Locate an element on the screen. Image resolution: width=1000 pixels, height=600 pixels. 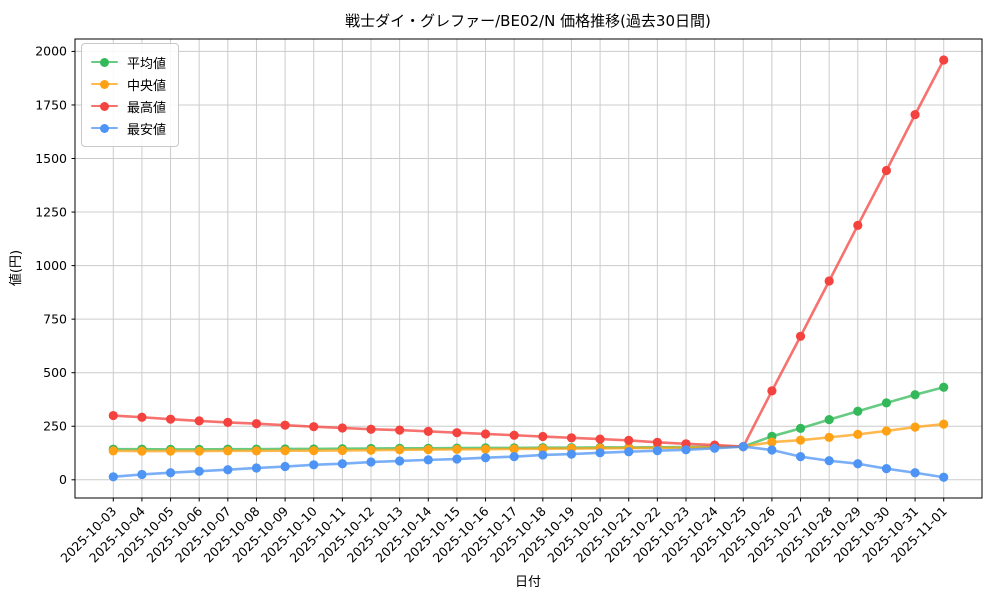
legend-item: 最安値 is located at coordinates (128, 128).